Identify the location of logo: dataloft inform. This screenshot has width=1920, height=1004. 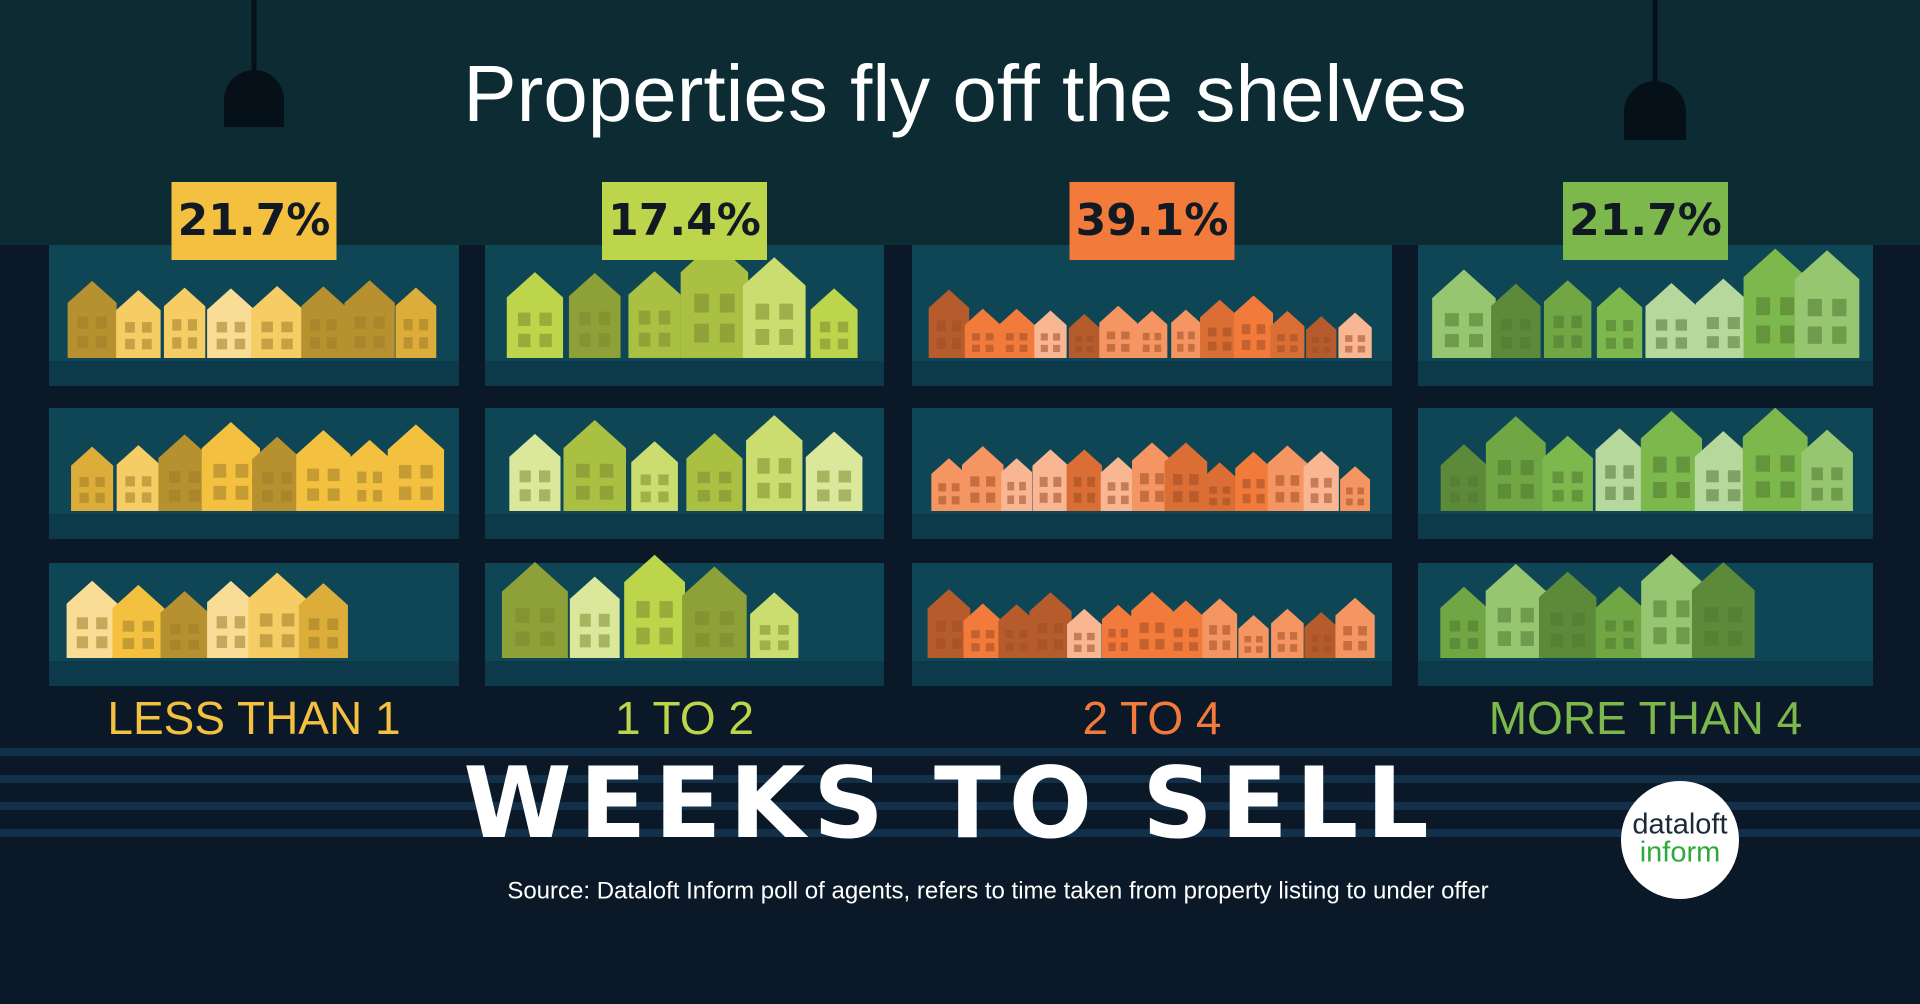
(1680, 840).